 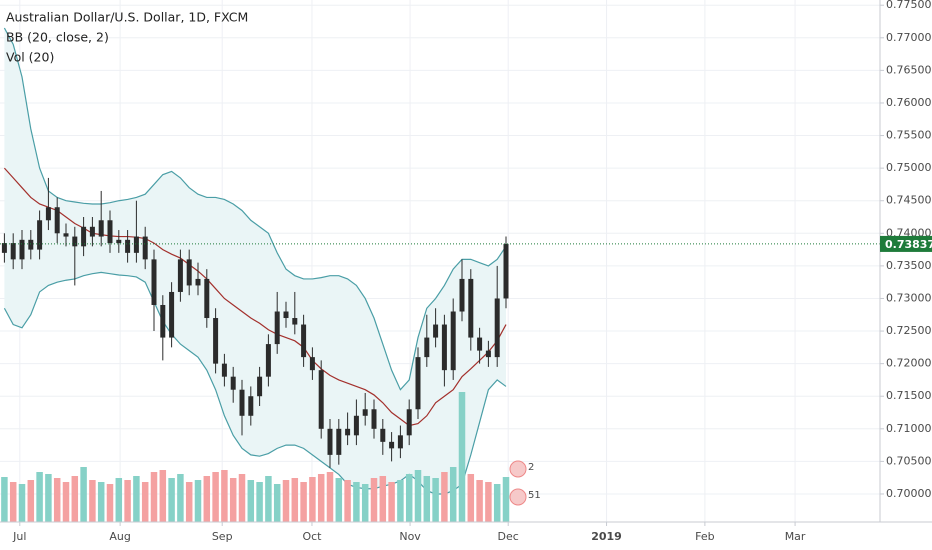 I want to click on x-tick-label: Mar, so click(x=795, y=536).